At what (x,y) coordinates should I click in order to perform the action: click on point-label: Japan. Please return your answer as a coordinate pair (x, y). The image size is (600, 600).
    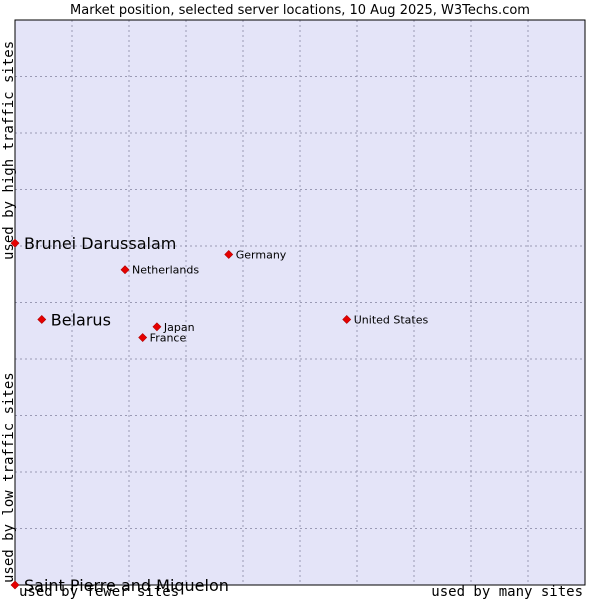
    Looking at the image, I should click on (179, 327).